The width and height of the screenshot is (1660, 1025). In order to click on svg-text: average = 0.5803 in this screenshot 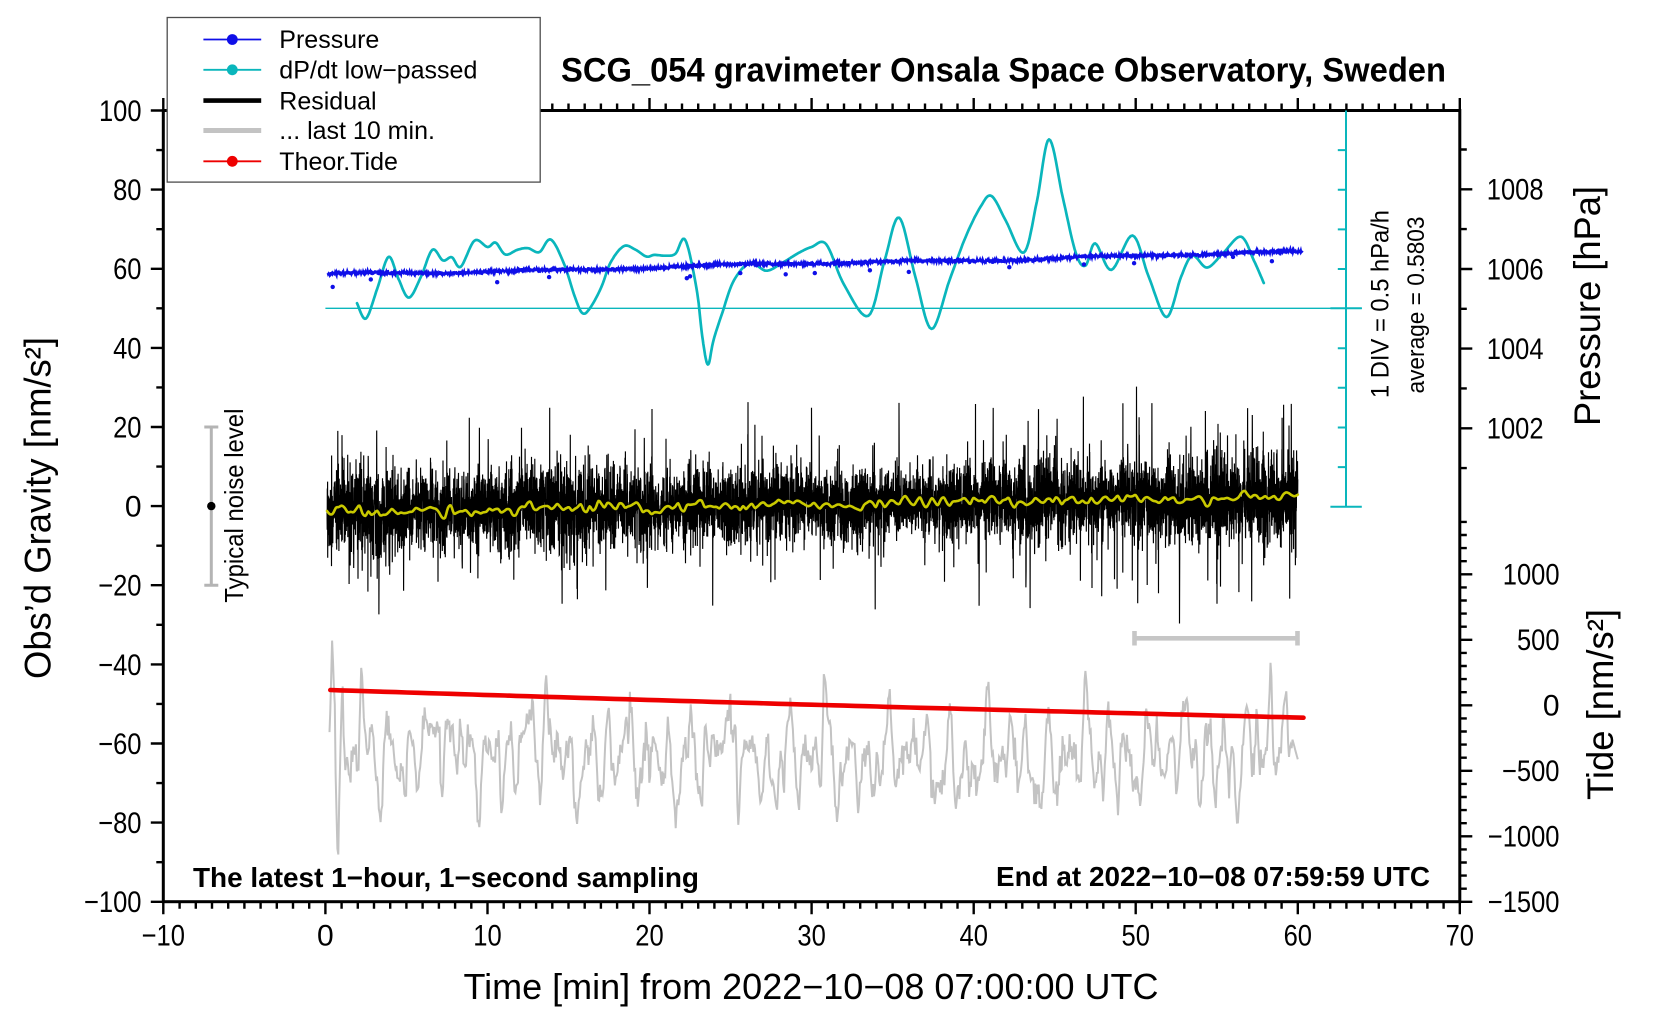, I will do `click(1416, 305)`.